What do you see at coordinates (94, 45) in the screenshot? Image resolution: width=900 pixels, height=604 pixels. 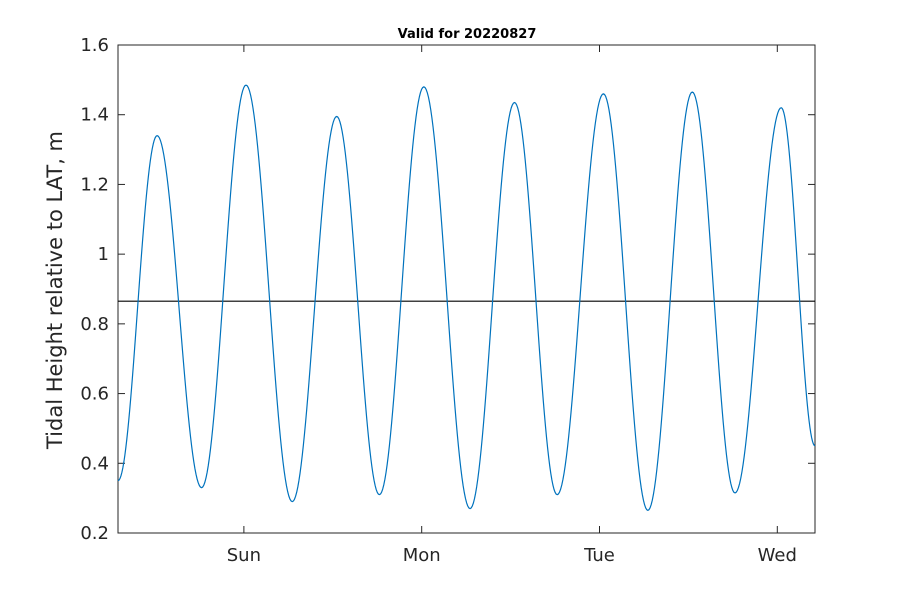 I see `y-tick-label: 1.6` at bounding box center [94, 45].